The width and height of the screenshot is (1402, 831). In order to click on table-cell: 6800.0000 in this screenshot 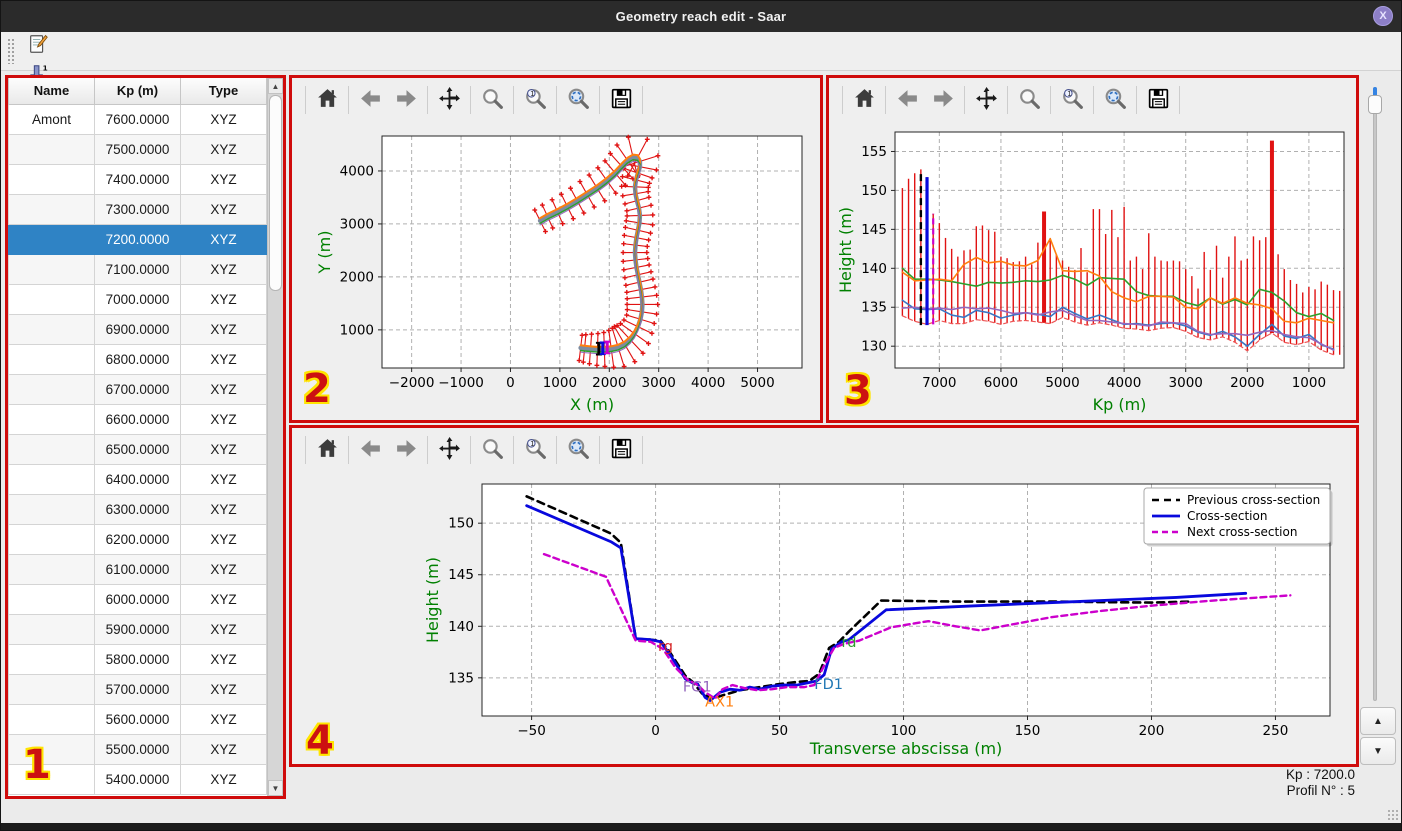, I will do `click(137, 359)`.